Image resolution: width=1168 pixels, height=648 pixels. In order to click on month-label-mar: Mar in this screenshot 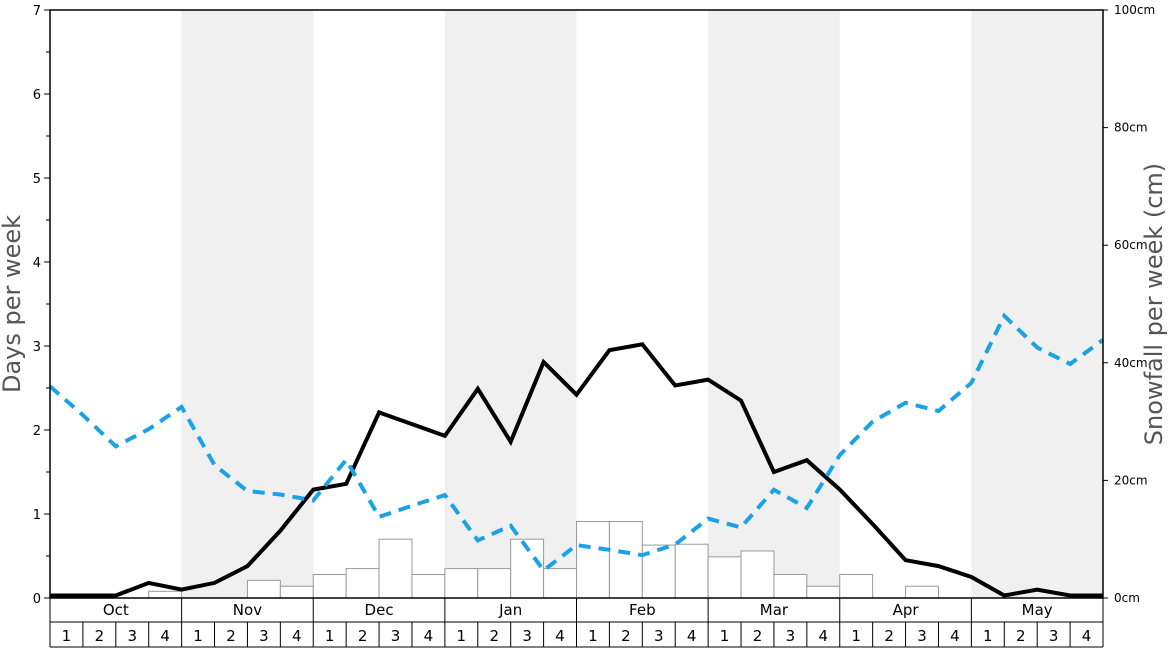, I will do `click(774, 610)`.